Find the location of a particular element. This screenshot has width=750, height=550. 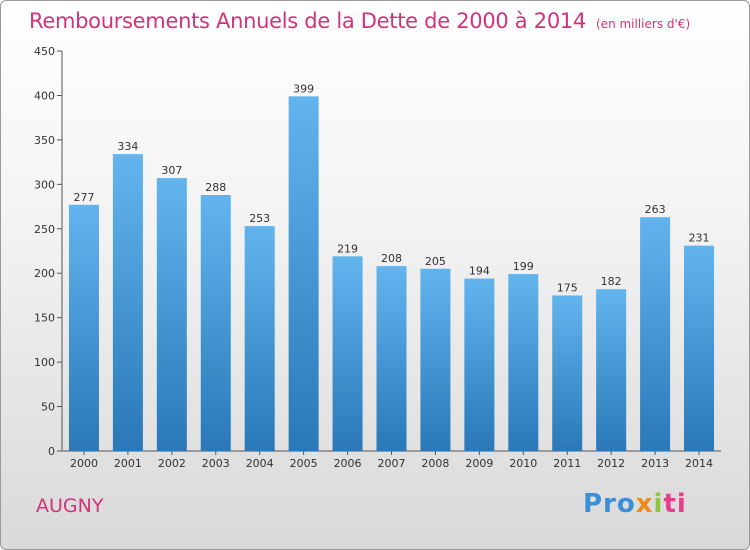

x-tick-label: 2008 is located at coordinates (435, 463).